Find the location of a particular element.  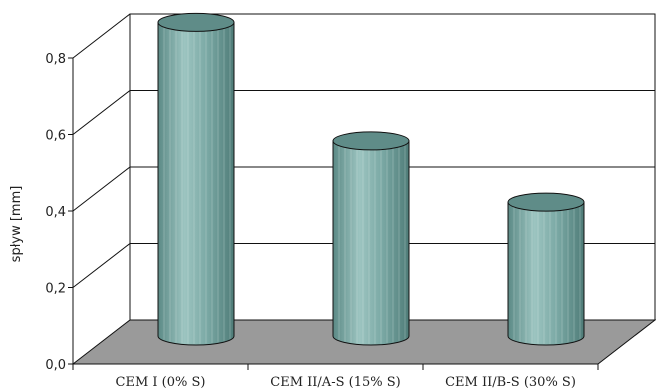

y-tick-label-4: 0,8 is located at coordinates (55, 59).